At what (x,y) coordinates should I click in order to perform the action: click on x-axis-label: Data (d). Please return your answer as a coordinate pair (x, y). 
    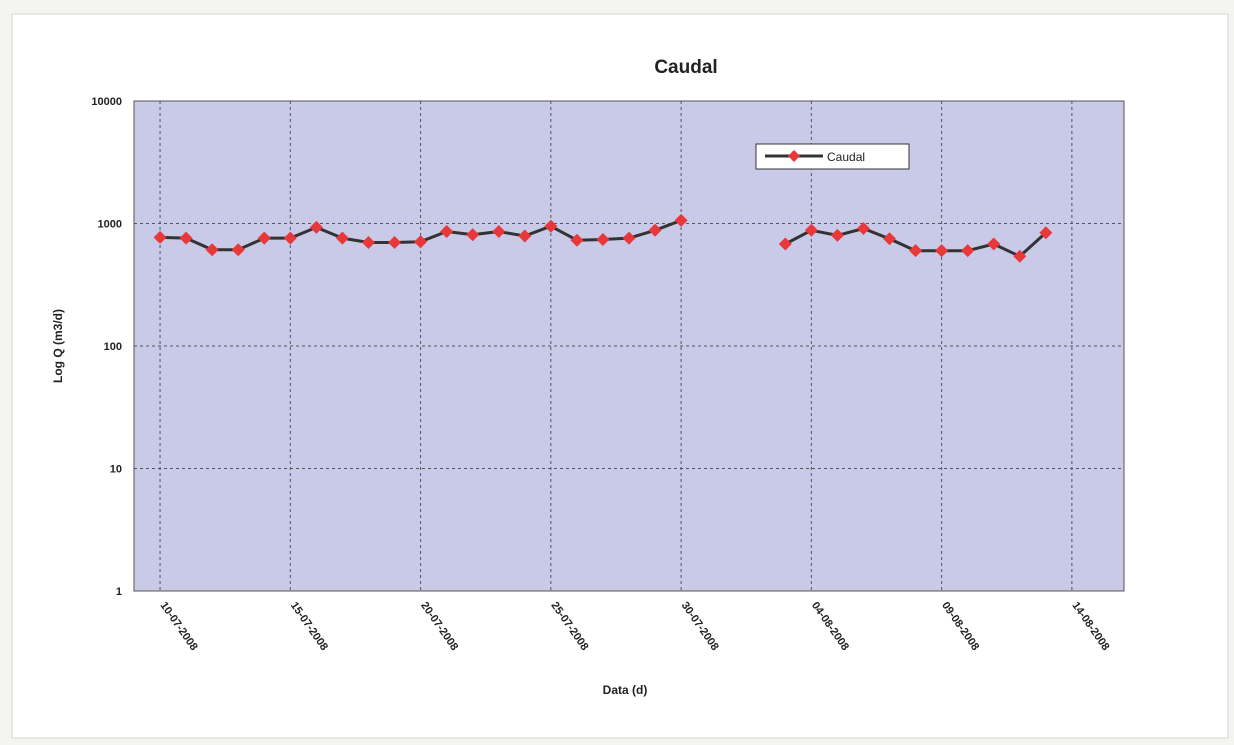
    Looking at the image, I should click on (625, 690).